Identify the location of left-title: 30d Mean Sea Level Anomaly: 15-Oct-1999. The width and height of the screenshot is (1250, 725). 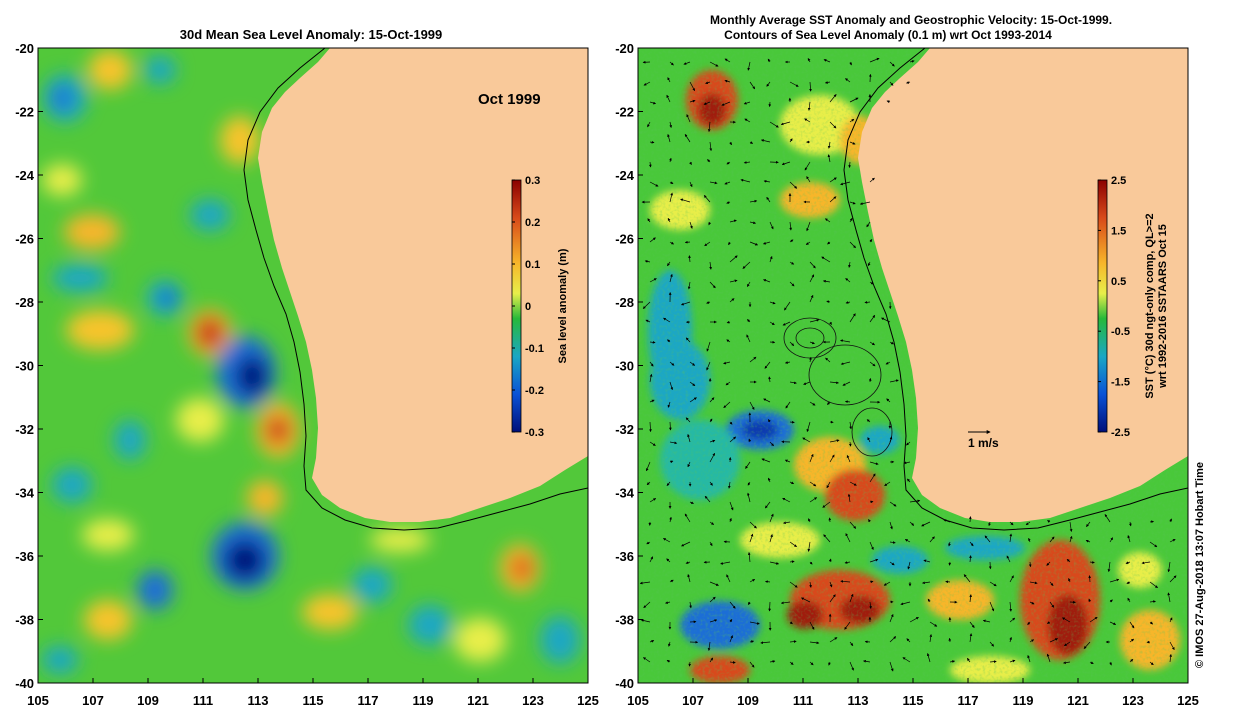
(311, 34).